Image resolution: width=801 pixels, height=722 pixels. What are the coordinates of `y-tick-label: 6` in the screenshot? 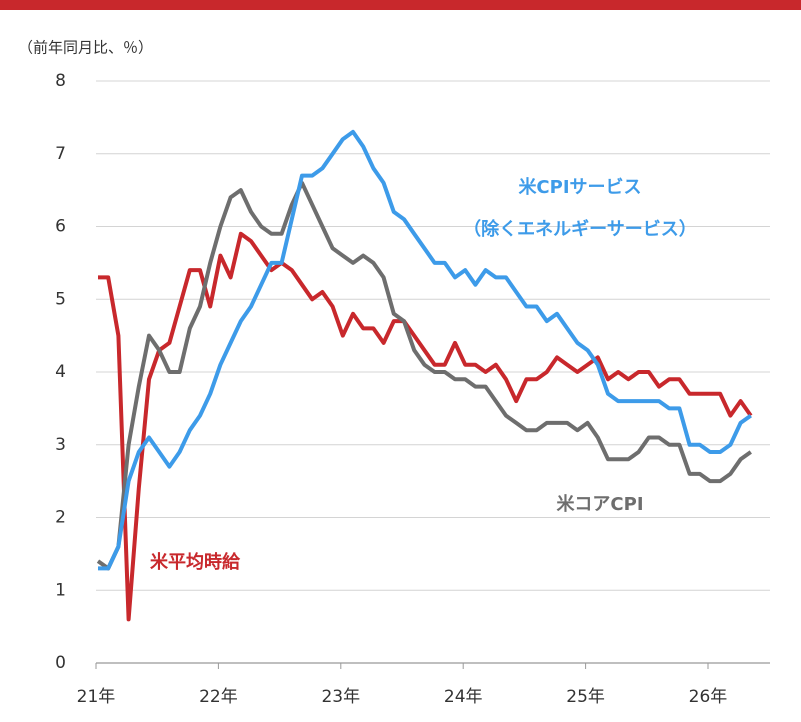 It's located at (60, 227).